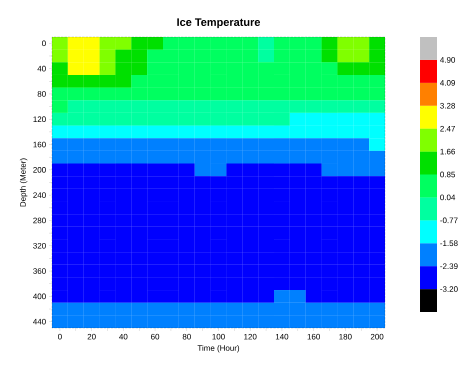 This screenshot has width=474, height=376. I want to click on chart-title: Ice Temperature, so click(218, 23).